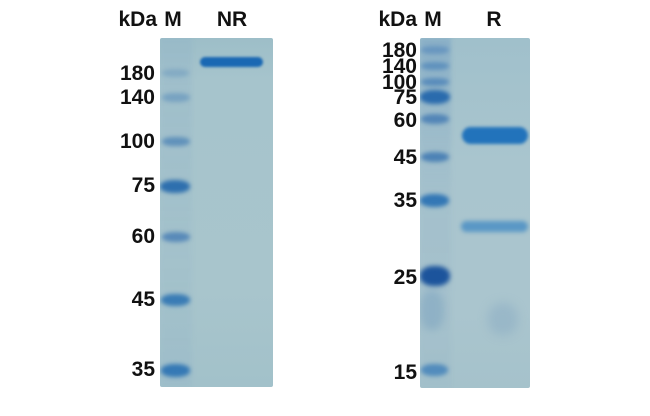 The height and width of the screenshot is (416, 650). What do you see at coordinates (176, 212) in the screenshot?
I see `left-marker-lane-smear` at bounding box center [176, 212].